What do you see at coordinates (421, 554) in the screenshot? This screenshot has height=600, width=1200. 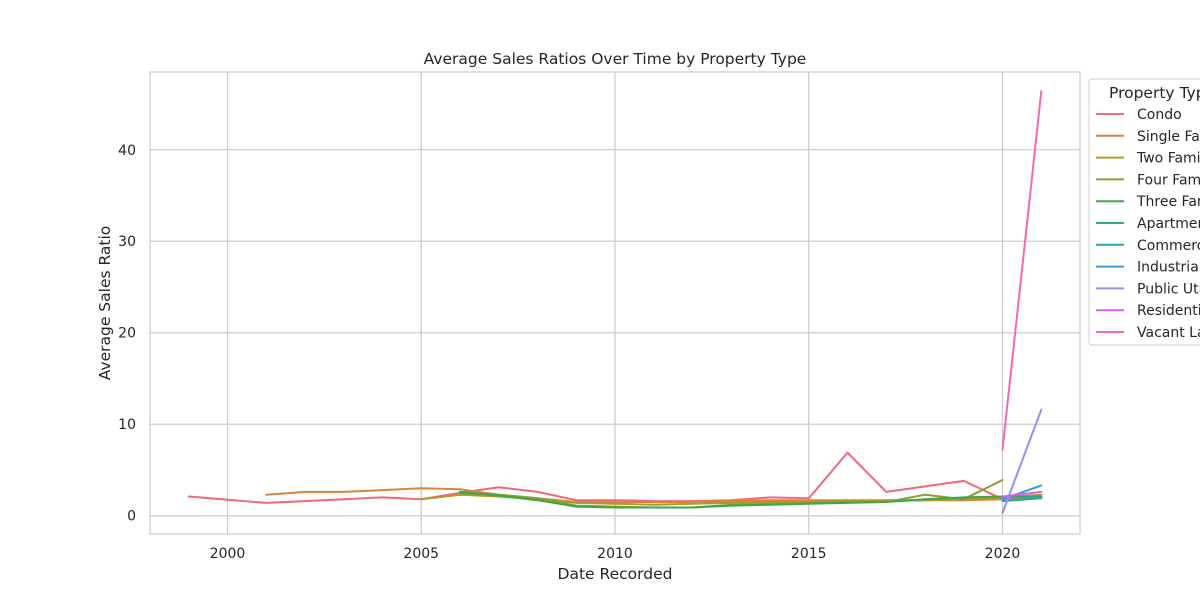 I see `x-tick-label: 2005` at bounding box center [421, 554].